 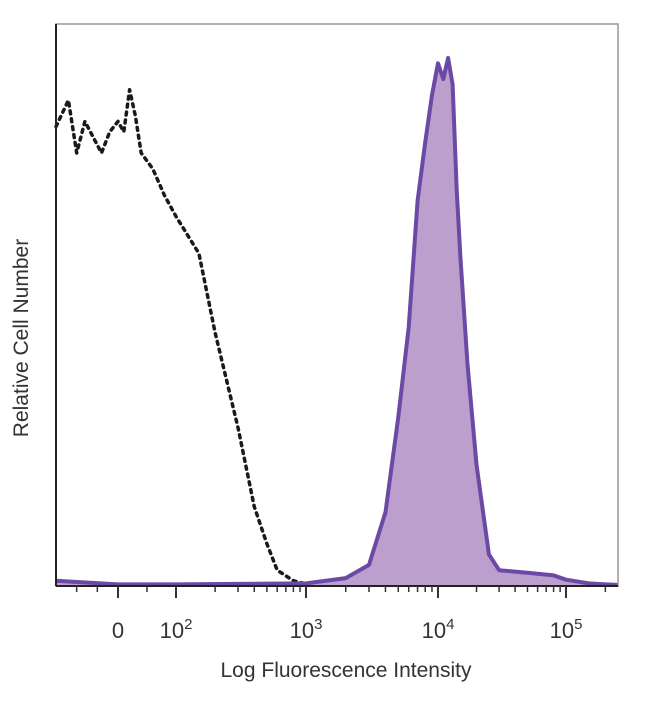 What do you see at coordinates (318, 624) in the screenshot?
I see `x-tick-label-exponent: 3` at bounding box center [318, 624].